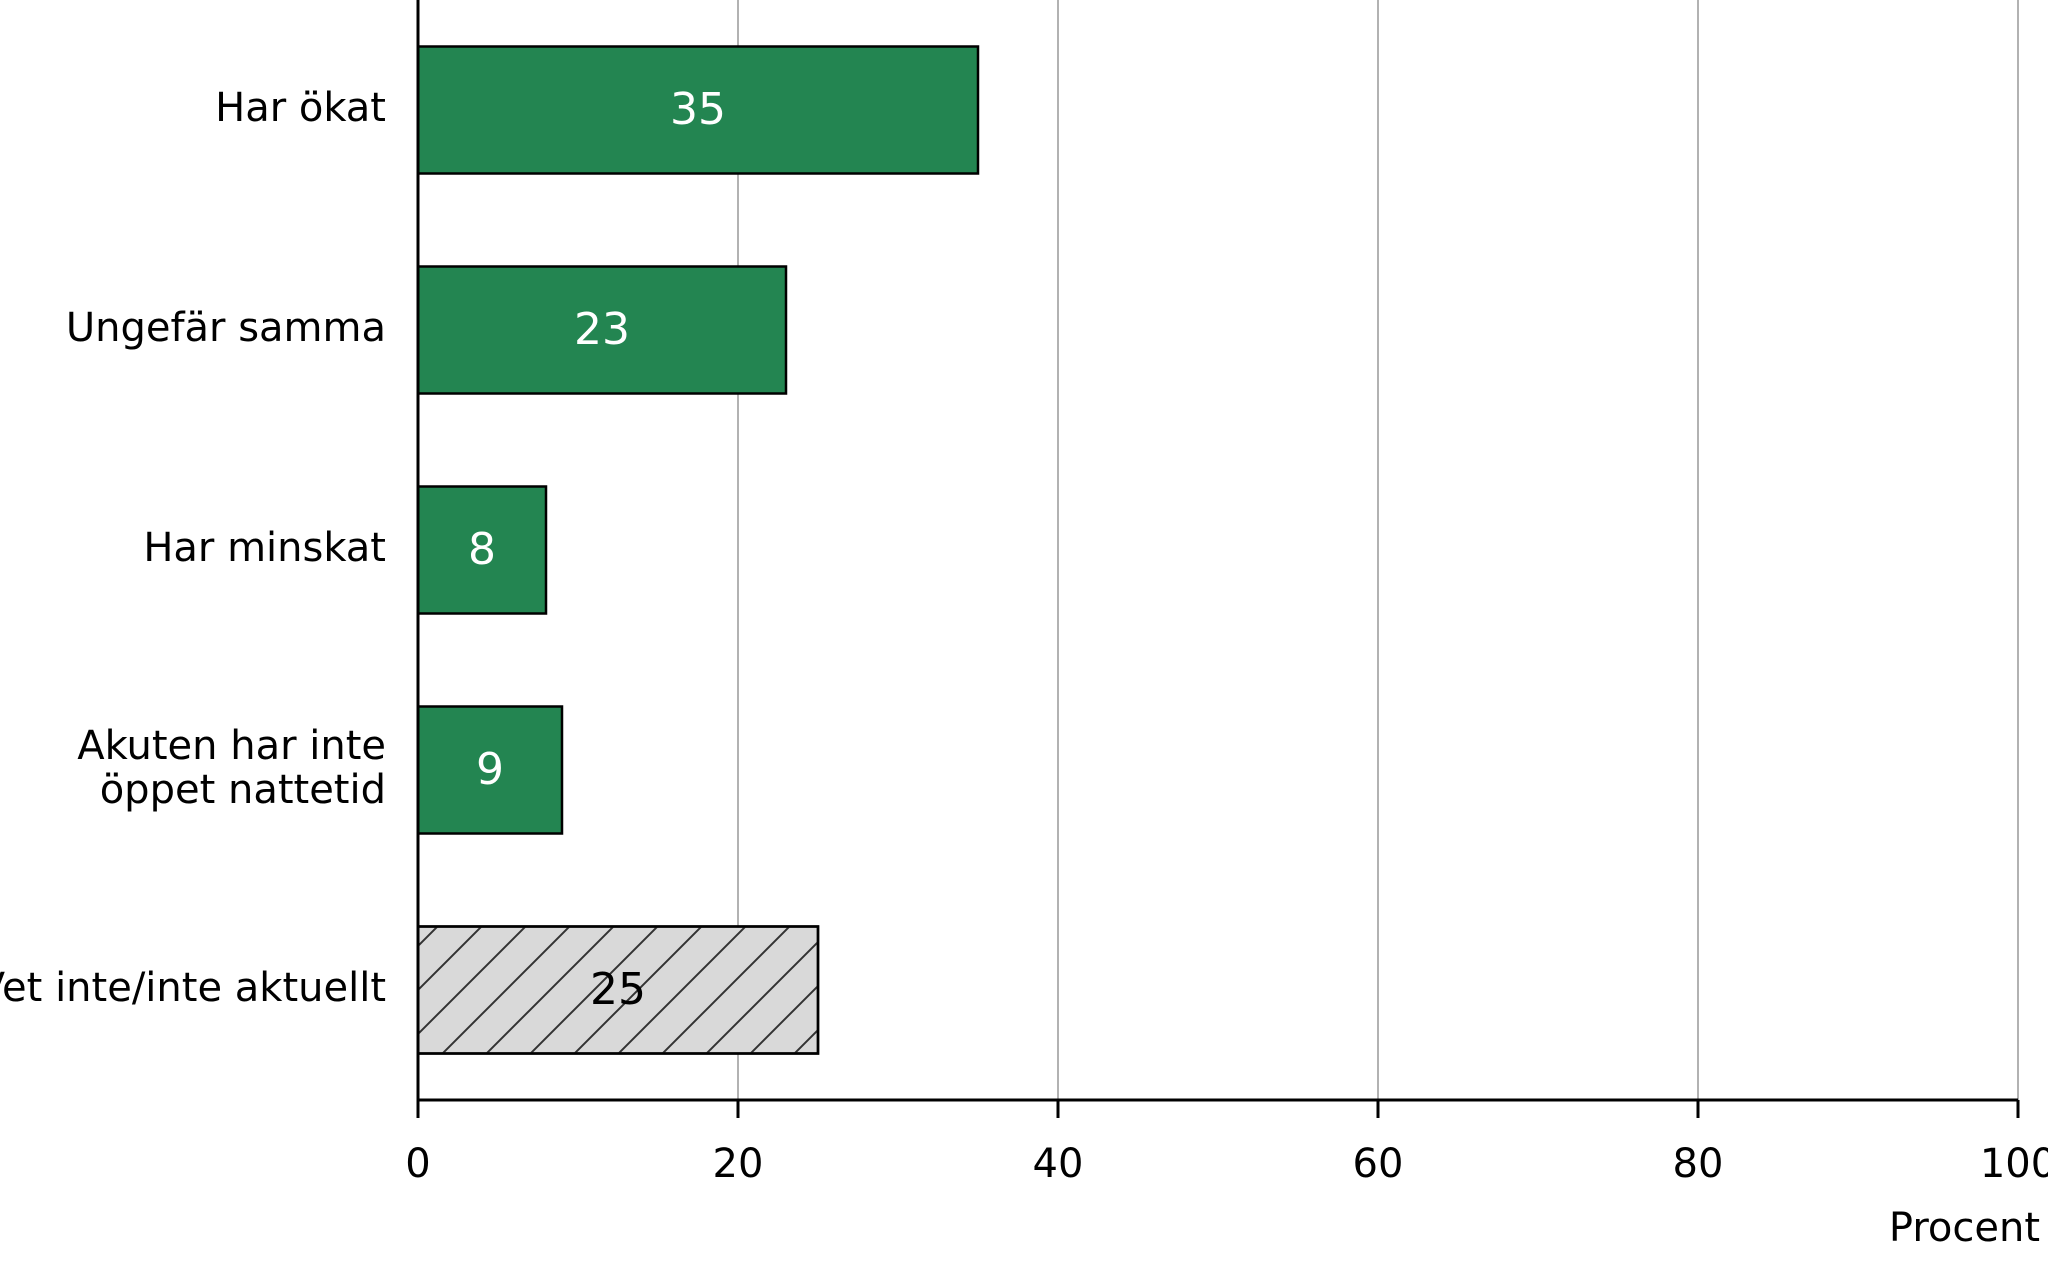 The image size is (2048, 1261). What do you see at coordinates (417, 1164) in the screenshot?
I see `x-tick-label: 0` at bounding box center [417, 1164].